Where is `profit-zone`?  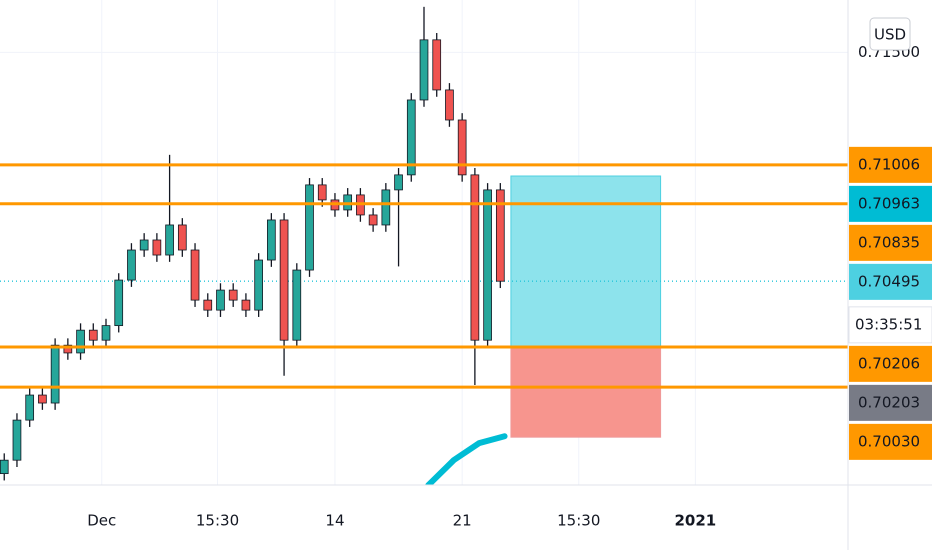 profit-zone is located at coordinates (586, 261).